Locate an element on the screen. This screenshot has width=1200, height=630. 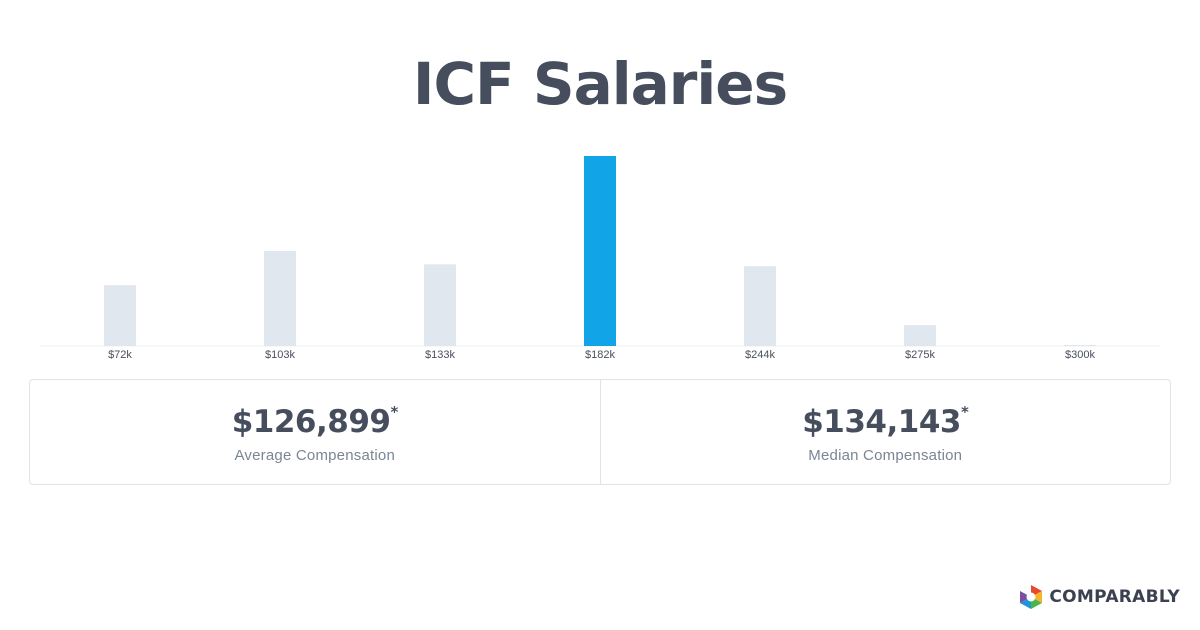
median-compensation-value: $134,143* is located at coordinates (885, 421).